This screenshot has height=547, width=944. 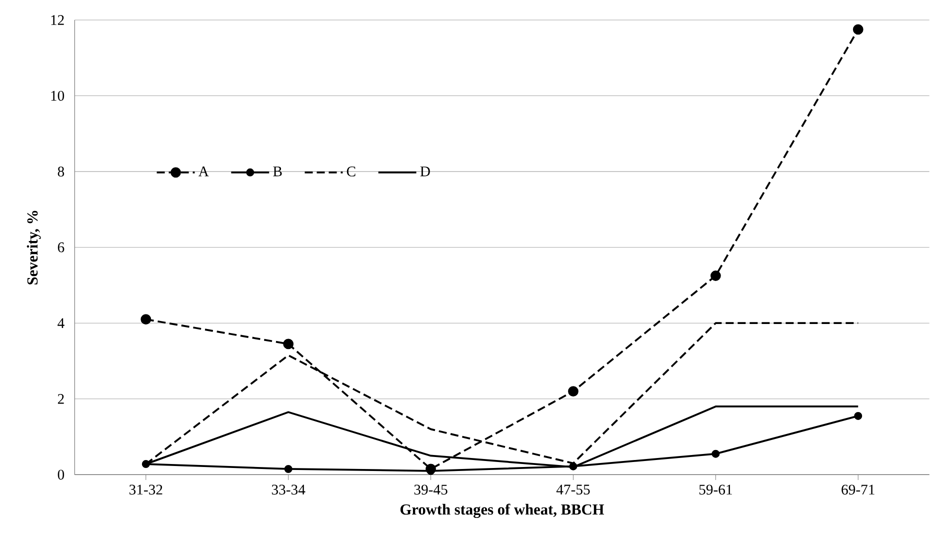 What do you see at coordinates (203, 171) in the screenshot?
I see `legend-label: A` at bounding box center [203, 171].